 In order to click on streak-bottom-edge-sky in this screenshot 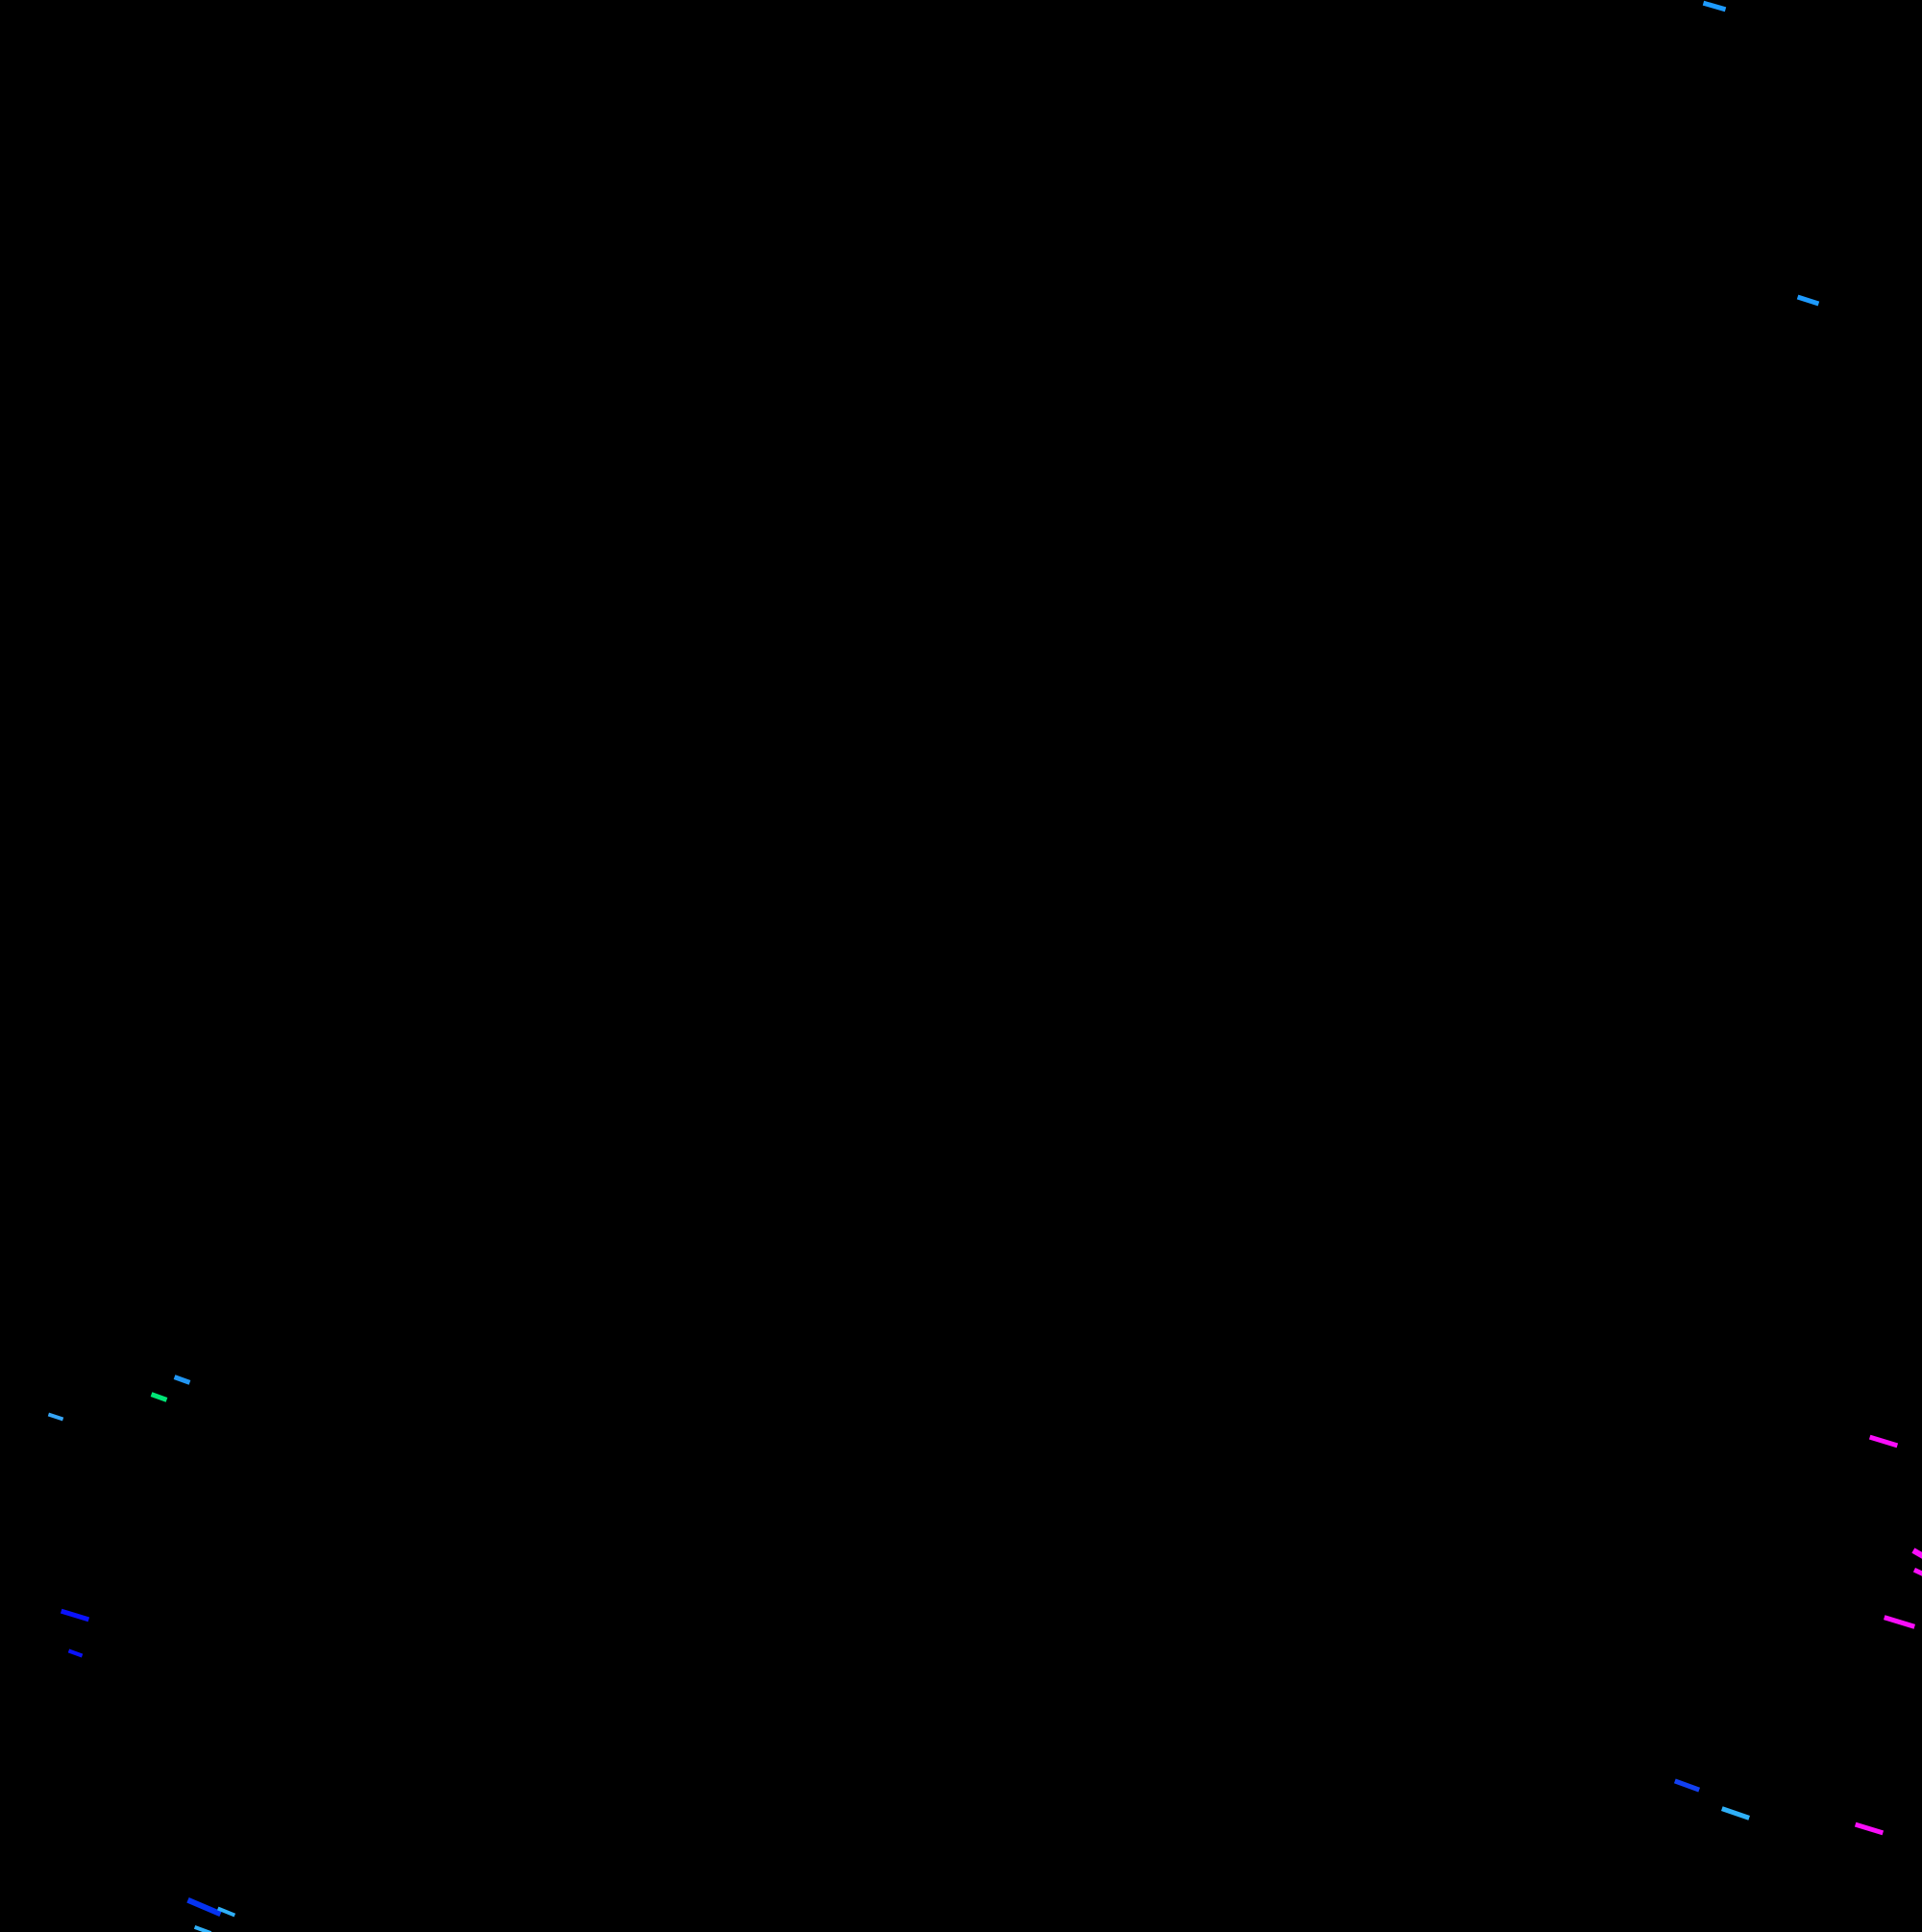, I will do `click(202, 1929)`.